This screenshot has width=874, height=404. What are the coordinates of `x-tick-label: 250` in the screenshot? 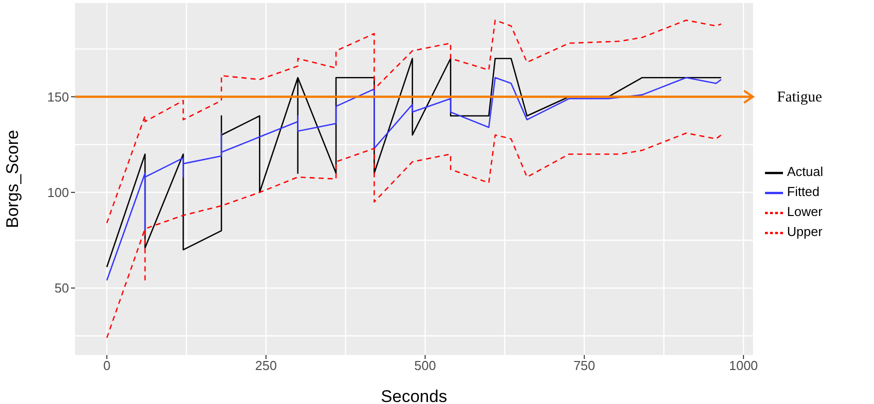 It's located at (266, 366).